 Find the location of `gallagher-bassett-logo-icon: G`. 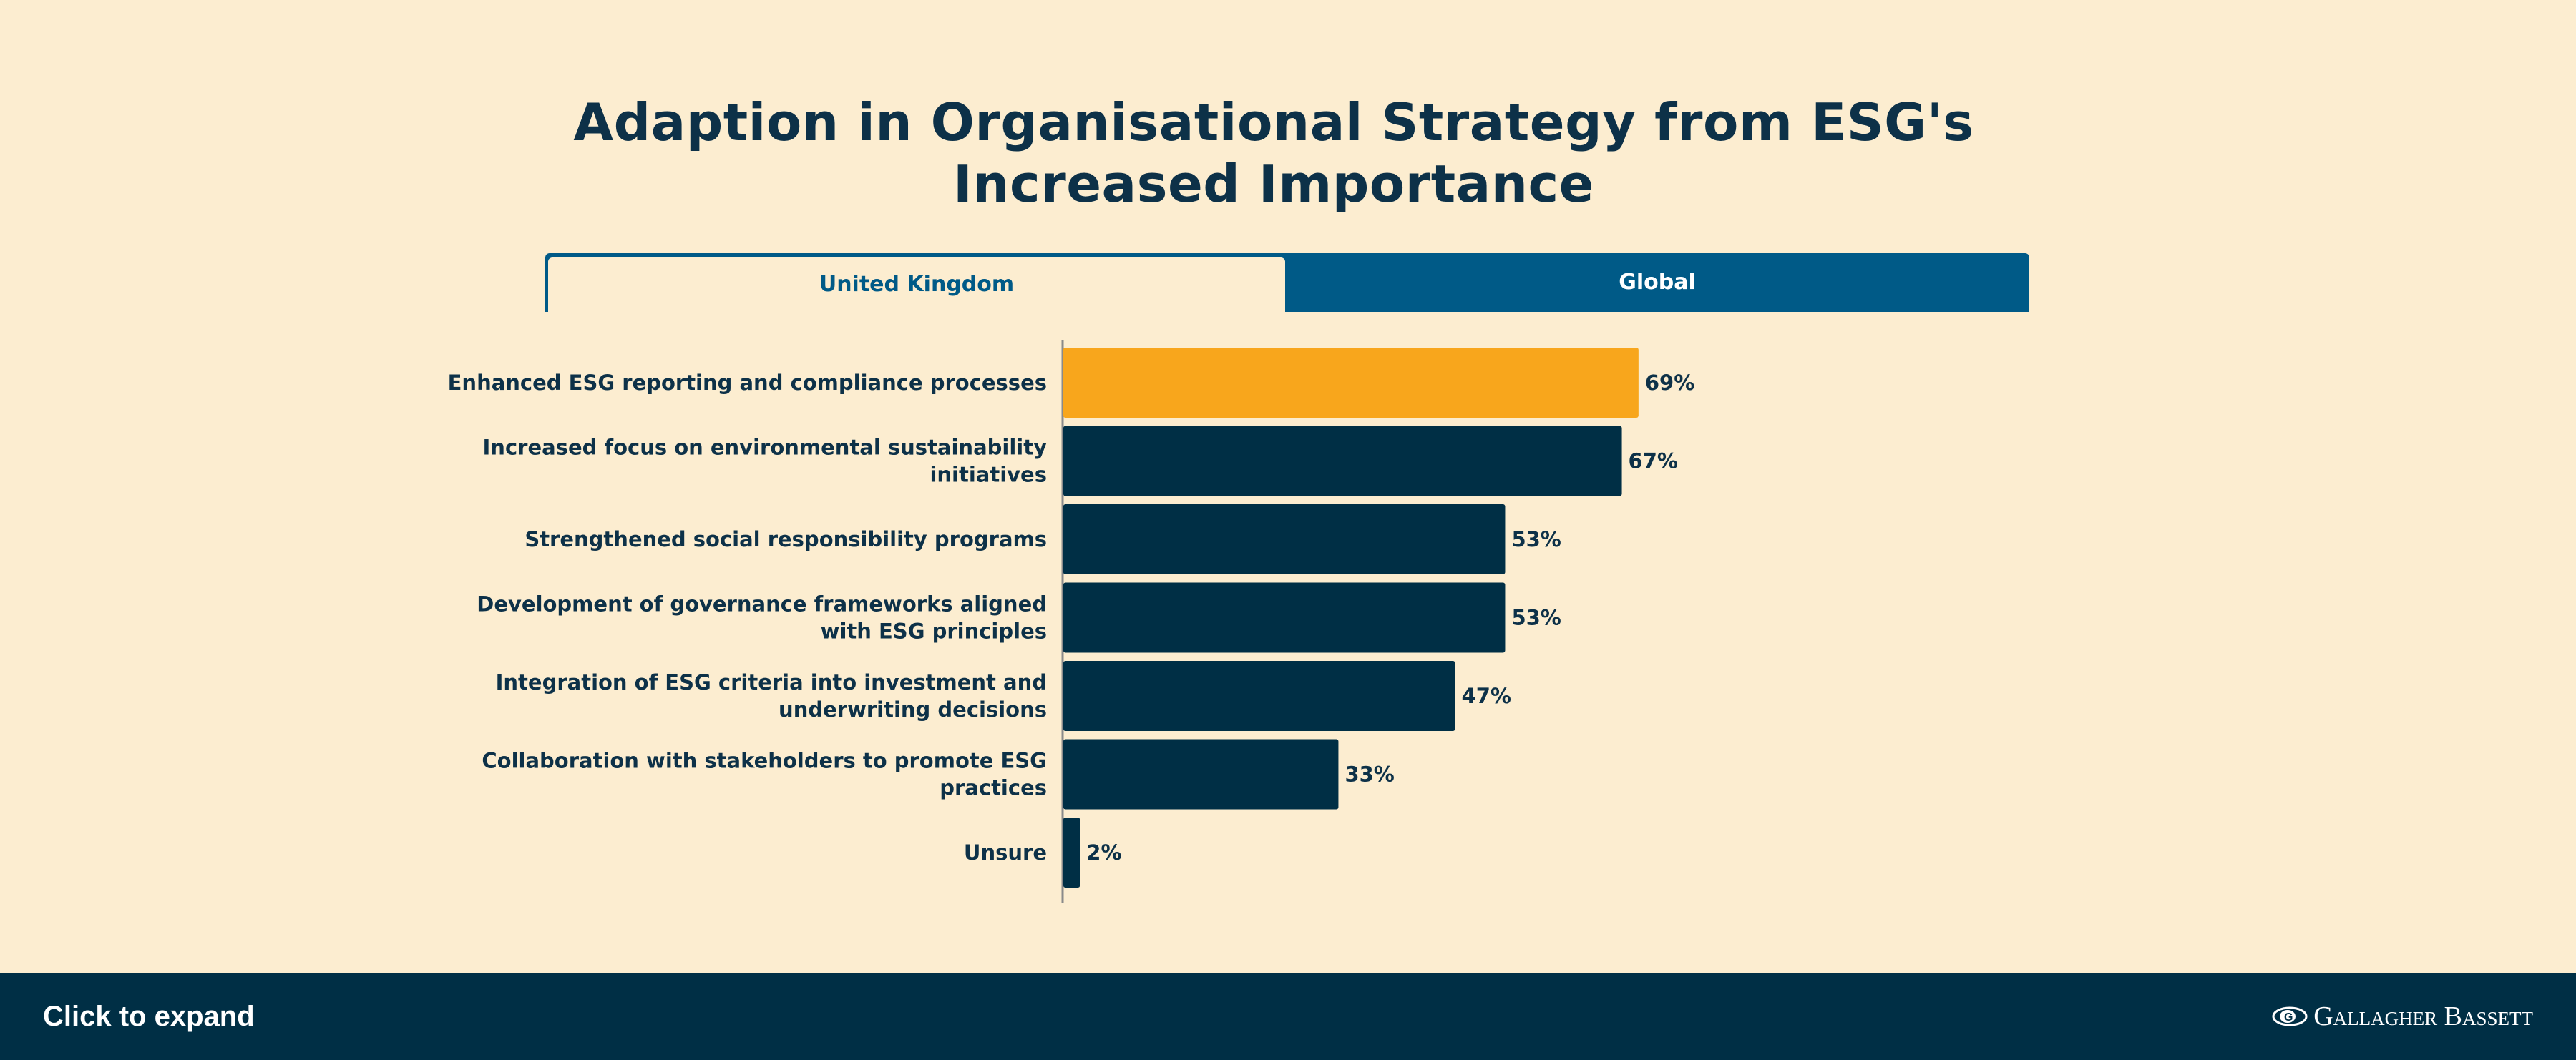

gallagher-bassett-logo-icon: G is located at coordinates (2290, 1016).